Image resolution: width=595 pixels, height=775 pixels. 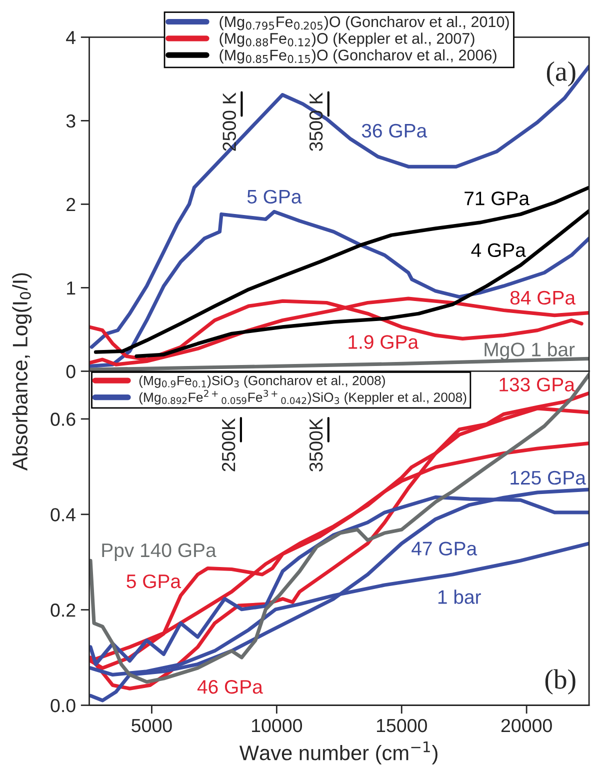 What do you see at coordinates (71, 37) in the screenshot?
I see `y-tick-label: 4` at bounding box center [71, 37].